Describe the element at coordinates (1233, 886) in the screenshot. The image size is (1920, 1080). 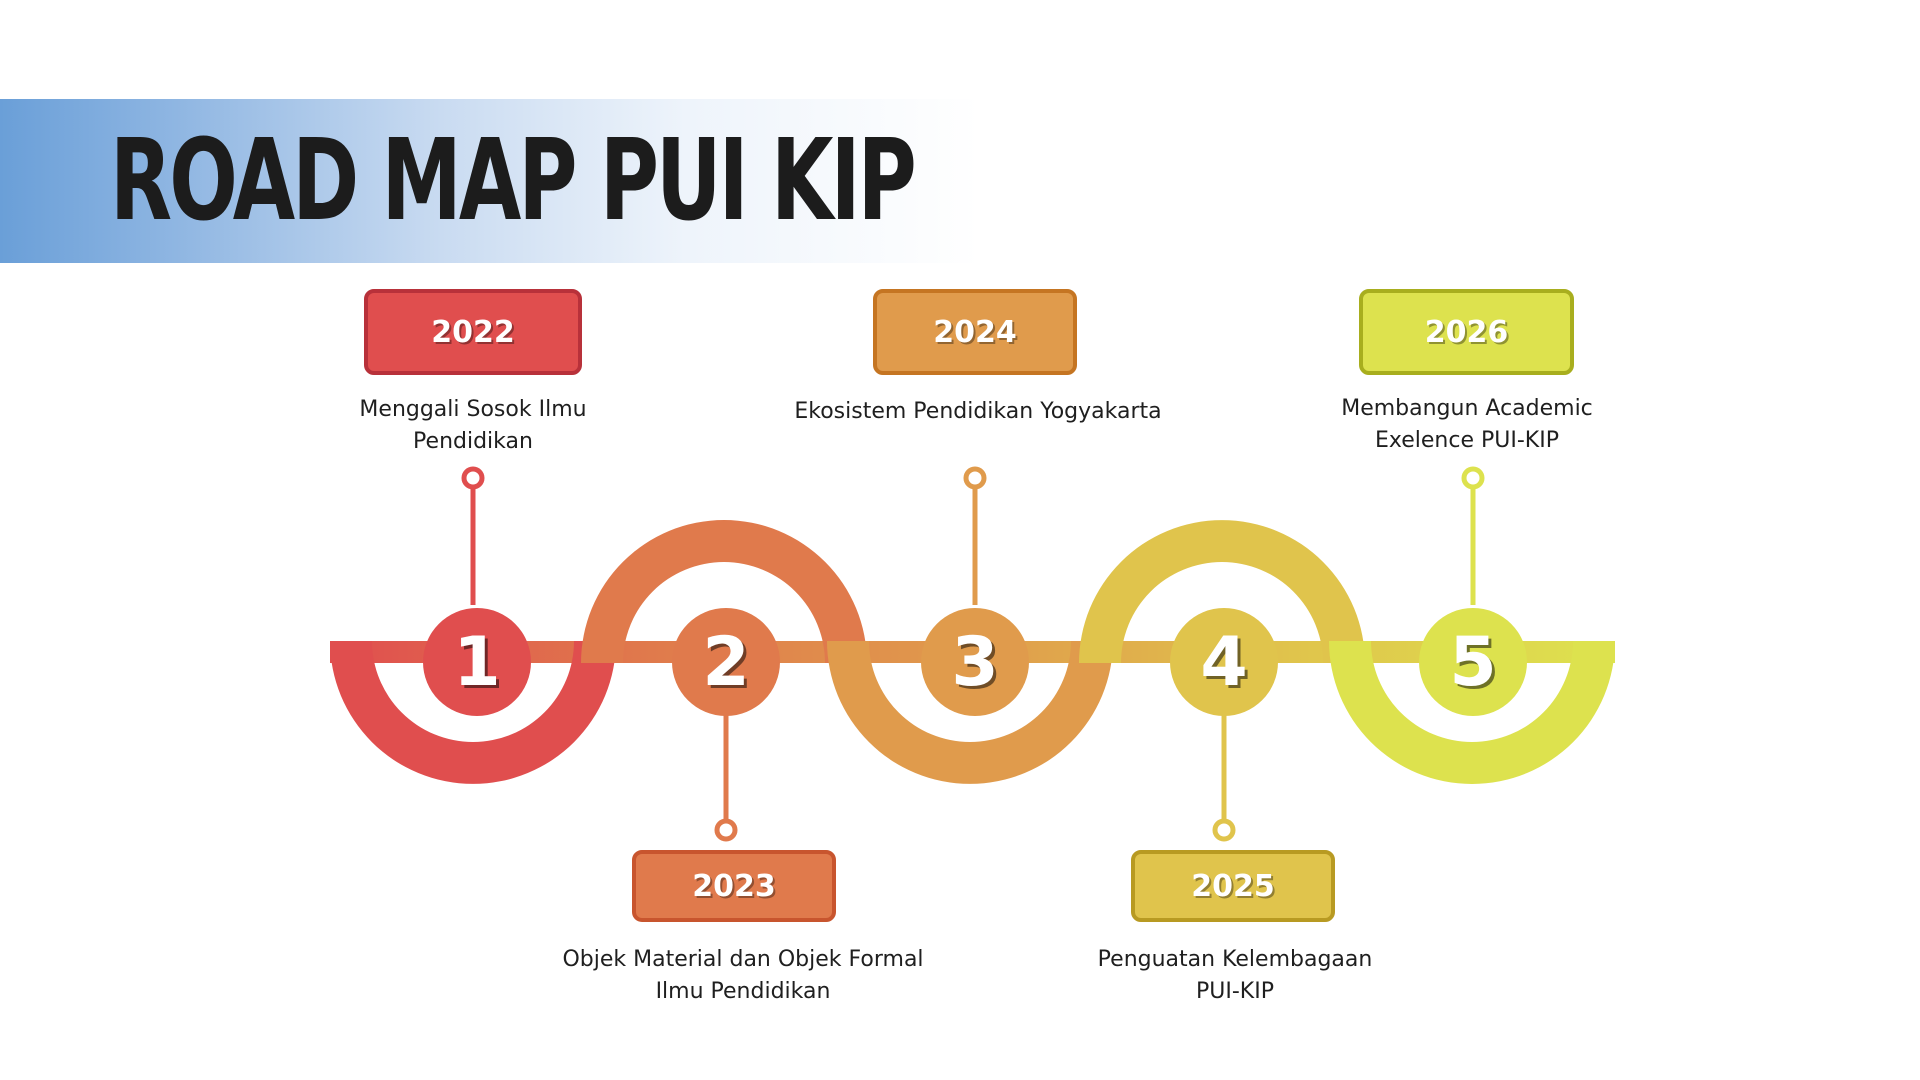
I see `year-badge-2025: 2025` at that location.